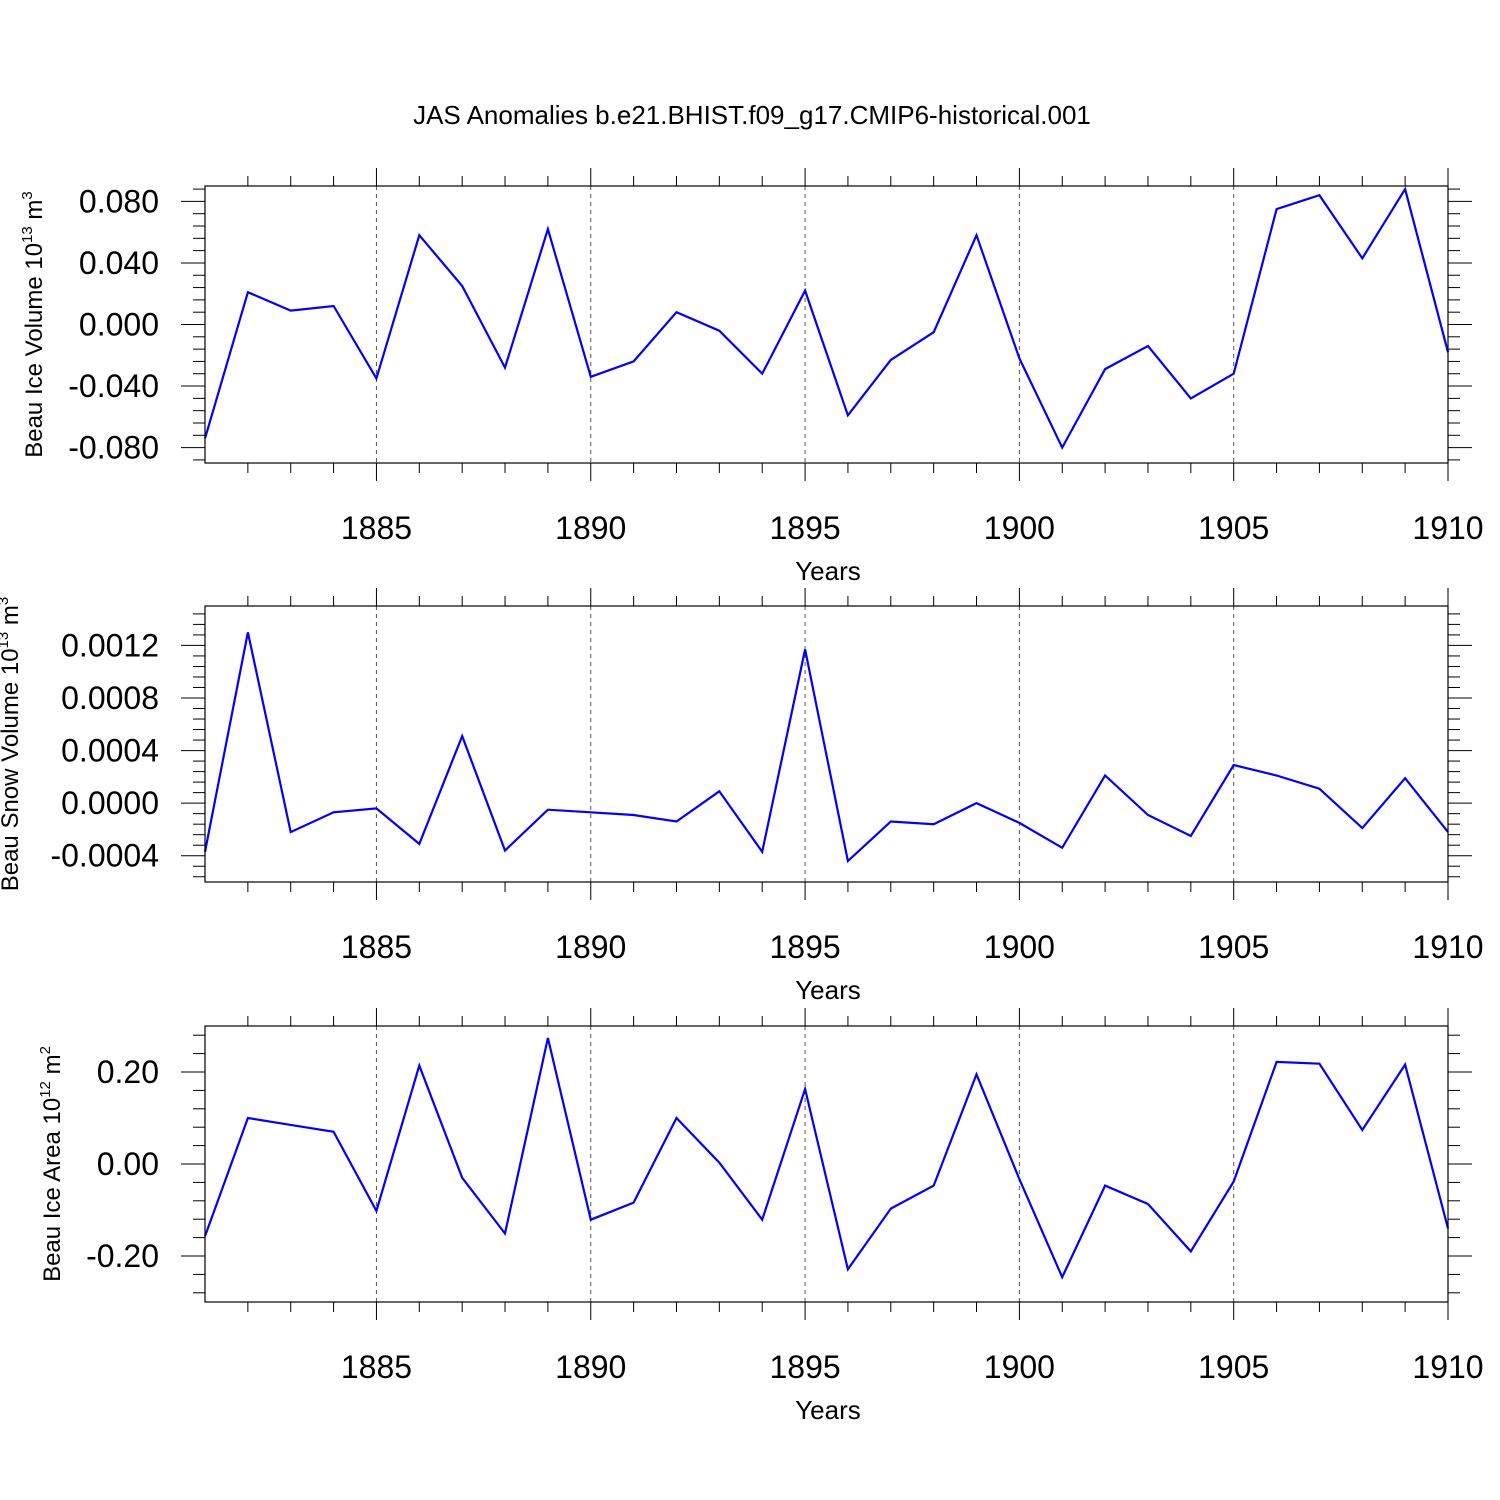 The width and height of the screenshot is (1500, 1500). I want to click on y-tick-label: -0.080, so click(113, 448).